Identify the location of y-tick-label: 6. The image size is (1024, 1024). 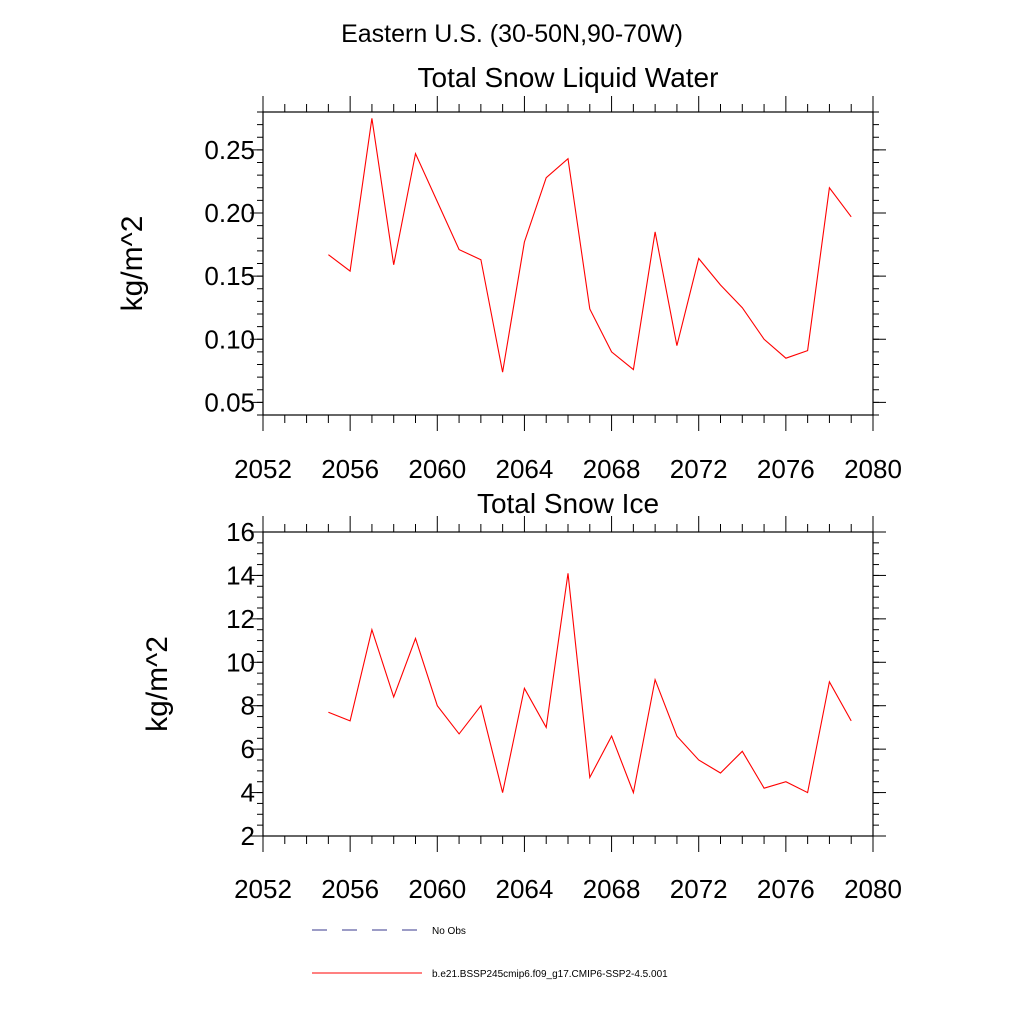
(248, 749).